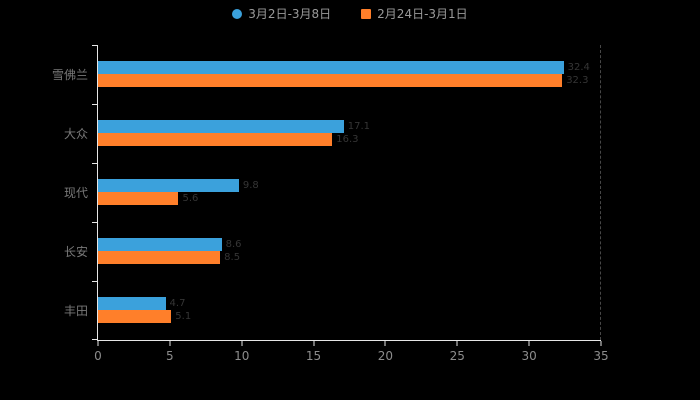 The image size is (700, 400). I want to click on bar-group: 9.8 5.6, so click(349, 184).